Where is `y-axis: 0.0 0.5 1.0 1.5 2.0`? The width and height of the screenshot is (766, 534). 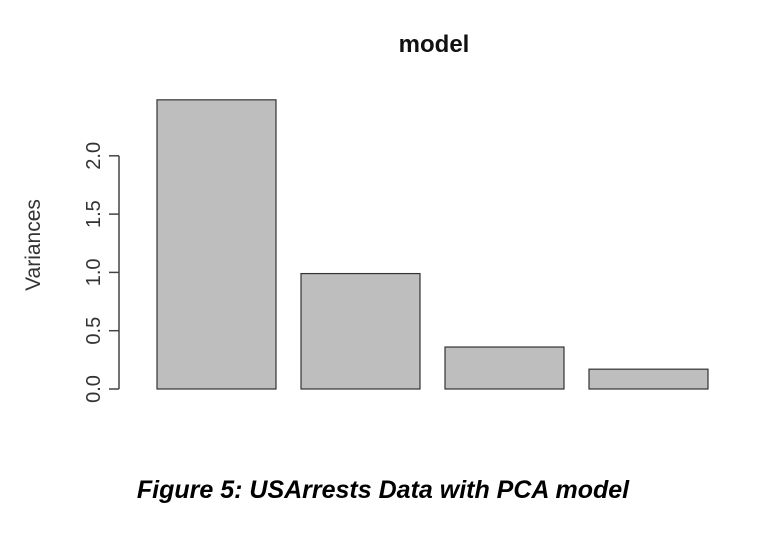
y-axis: 0.0 0.5 1.0 1.5 2.0 is located at coordinates (101, 272).